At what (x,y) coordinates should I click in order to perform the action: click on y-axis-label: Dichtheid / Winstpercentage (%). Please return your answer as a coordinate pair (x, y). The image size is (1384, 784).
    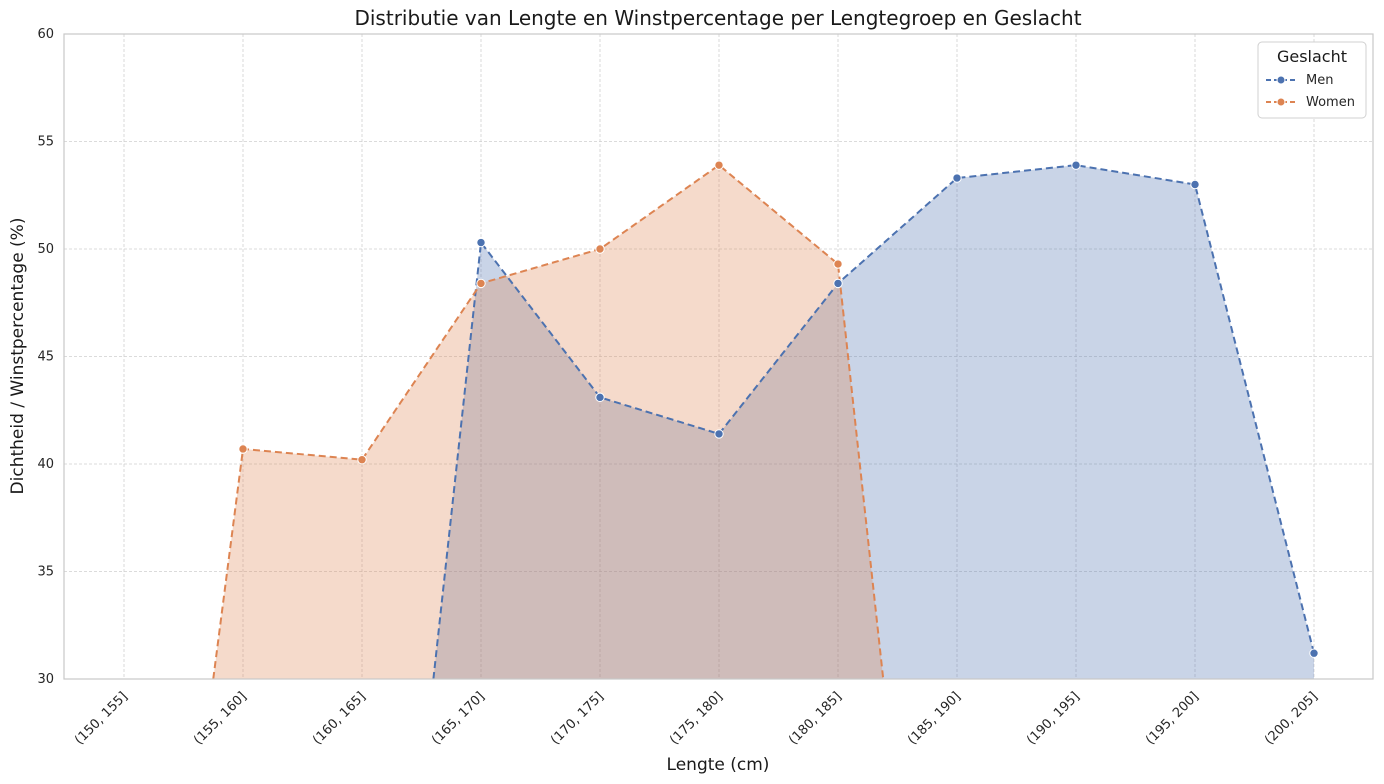
    Looking at the image, I should click on (18, 356).